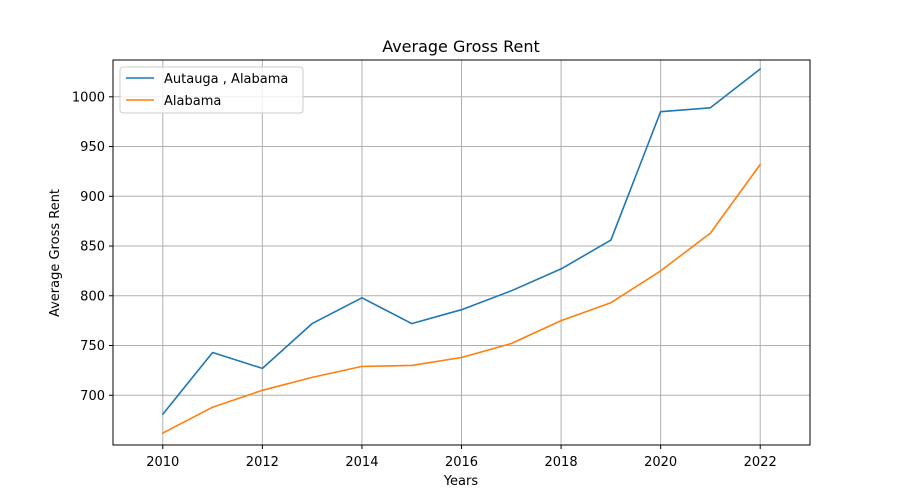 This screenshot has height=500, width=900. I want to click on y-tick-label: 700, so click(92, 396).